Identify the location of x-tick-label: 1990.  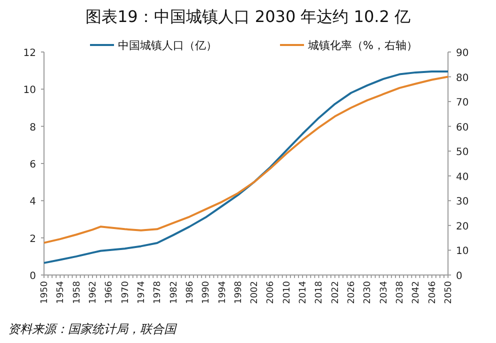
(207, 292).